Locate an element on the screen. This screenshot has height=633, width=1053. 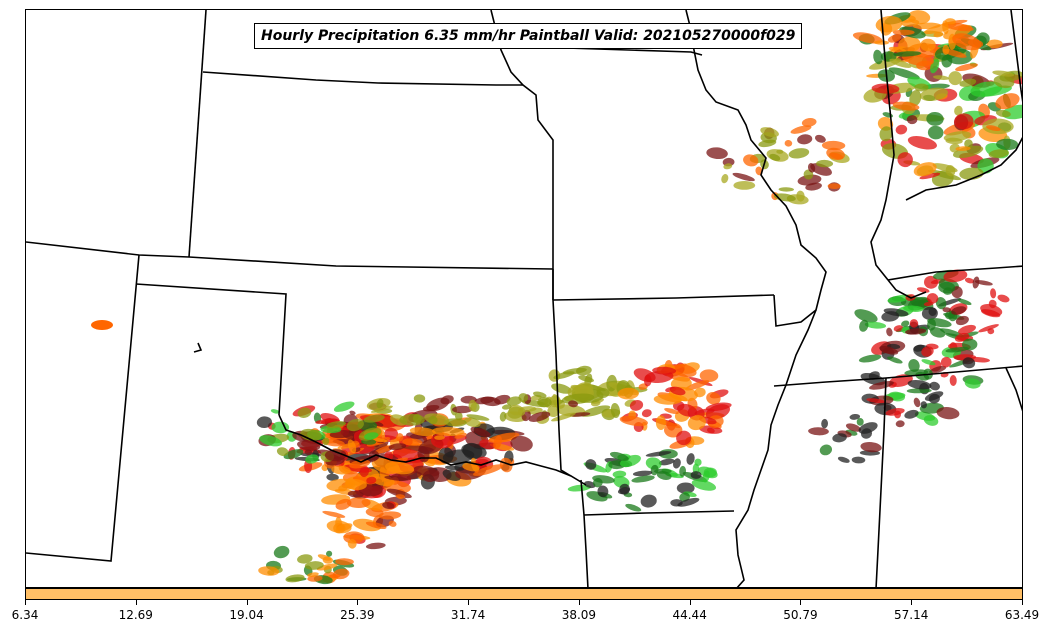
colorbar-tick-label: 38.09 is located at coordinates (579, 615).